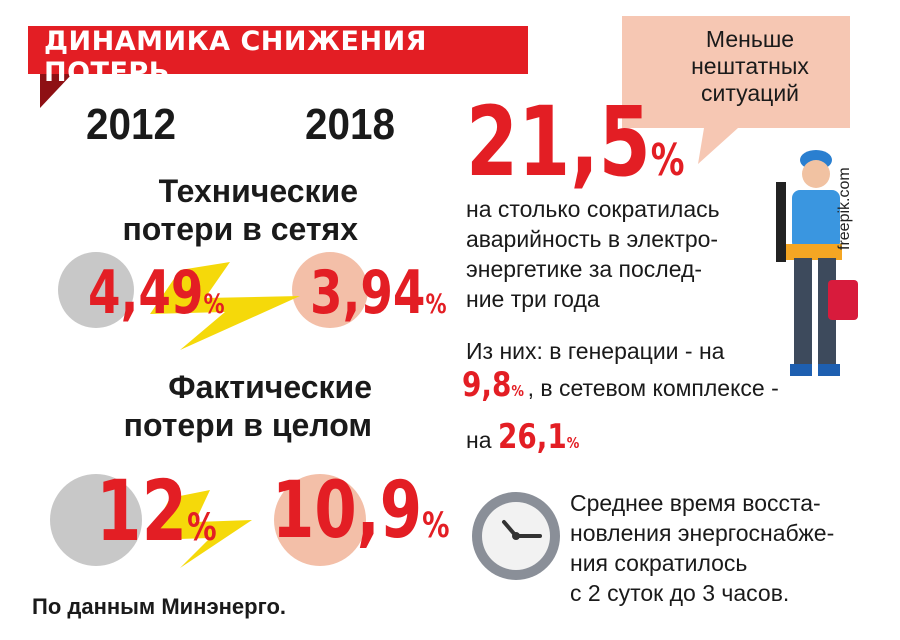  What do you see at coordinates (817, 263) in the screenshot?
I see `electrician-illustration` at bounding box center [817, 263].